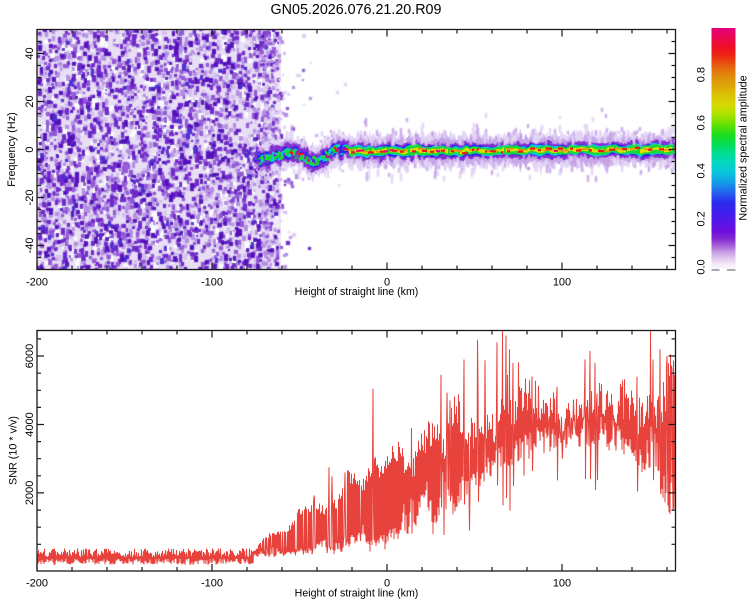 The height and width of the screenshot is (605, 750). Describe the element at coordinates (702, 122) in the screenshot. I see `svg-text: 0.6` at that location.